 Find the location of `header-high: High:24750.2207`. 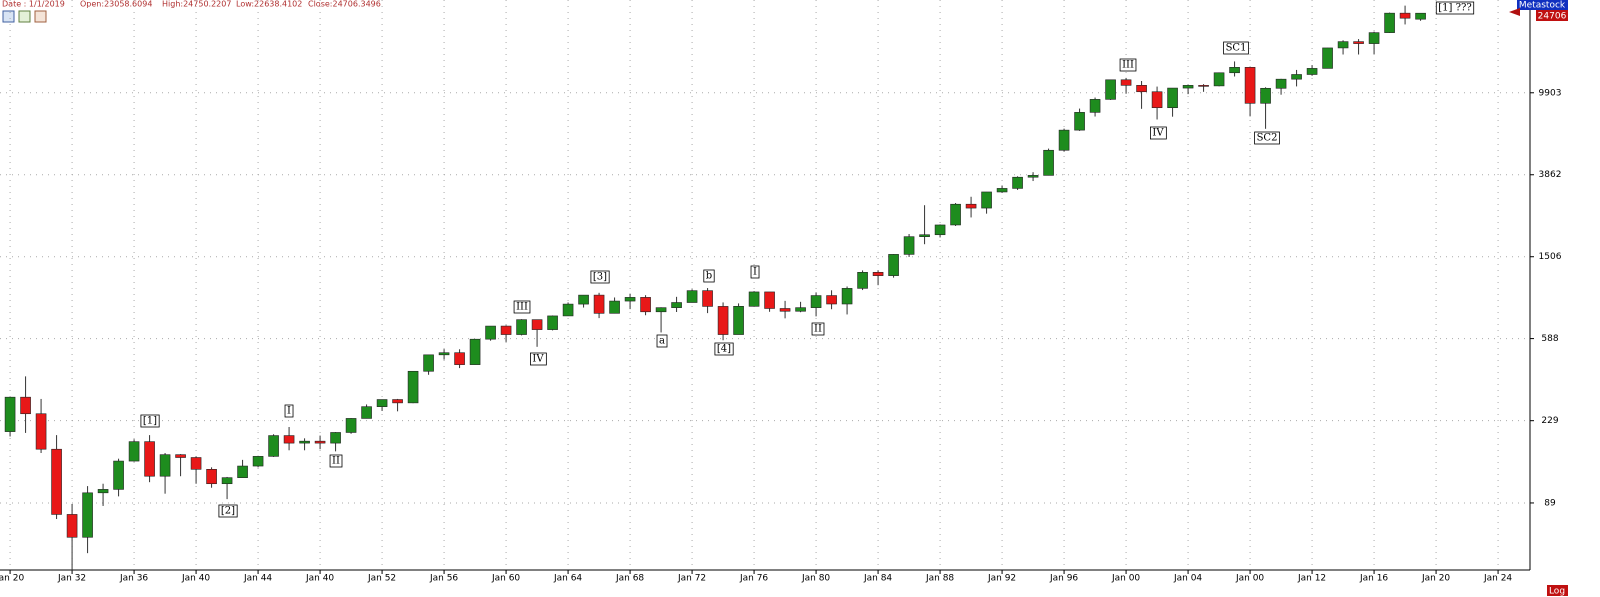

header-high: High:24750.2207 is located at coordinates (196, 4).